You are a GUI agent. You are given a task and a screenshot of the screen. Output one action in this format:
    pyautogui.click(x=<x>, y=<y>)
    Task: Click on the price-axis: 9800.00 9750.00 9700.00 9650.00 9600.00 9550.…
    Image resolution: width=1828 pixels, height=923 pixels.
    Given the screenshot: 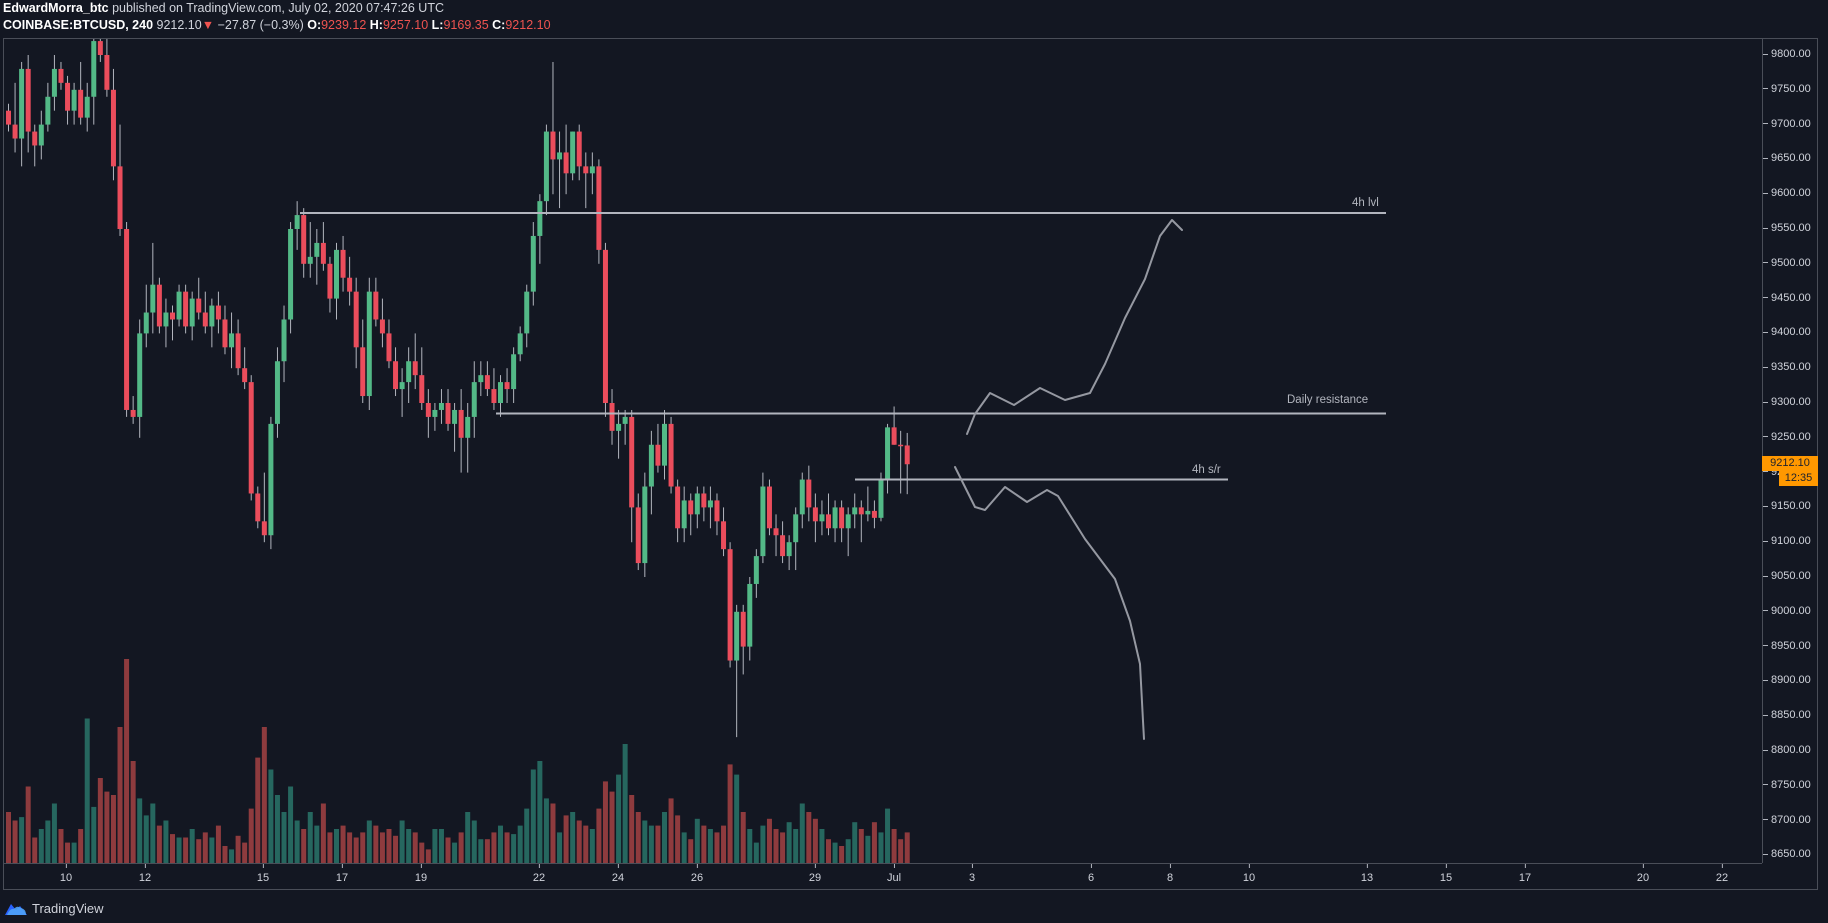 What is the action you would take?
    pyautogui.click(x=1790, y=451)
    